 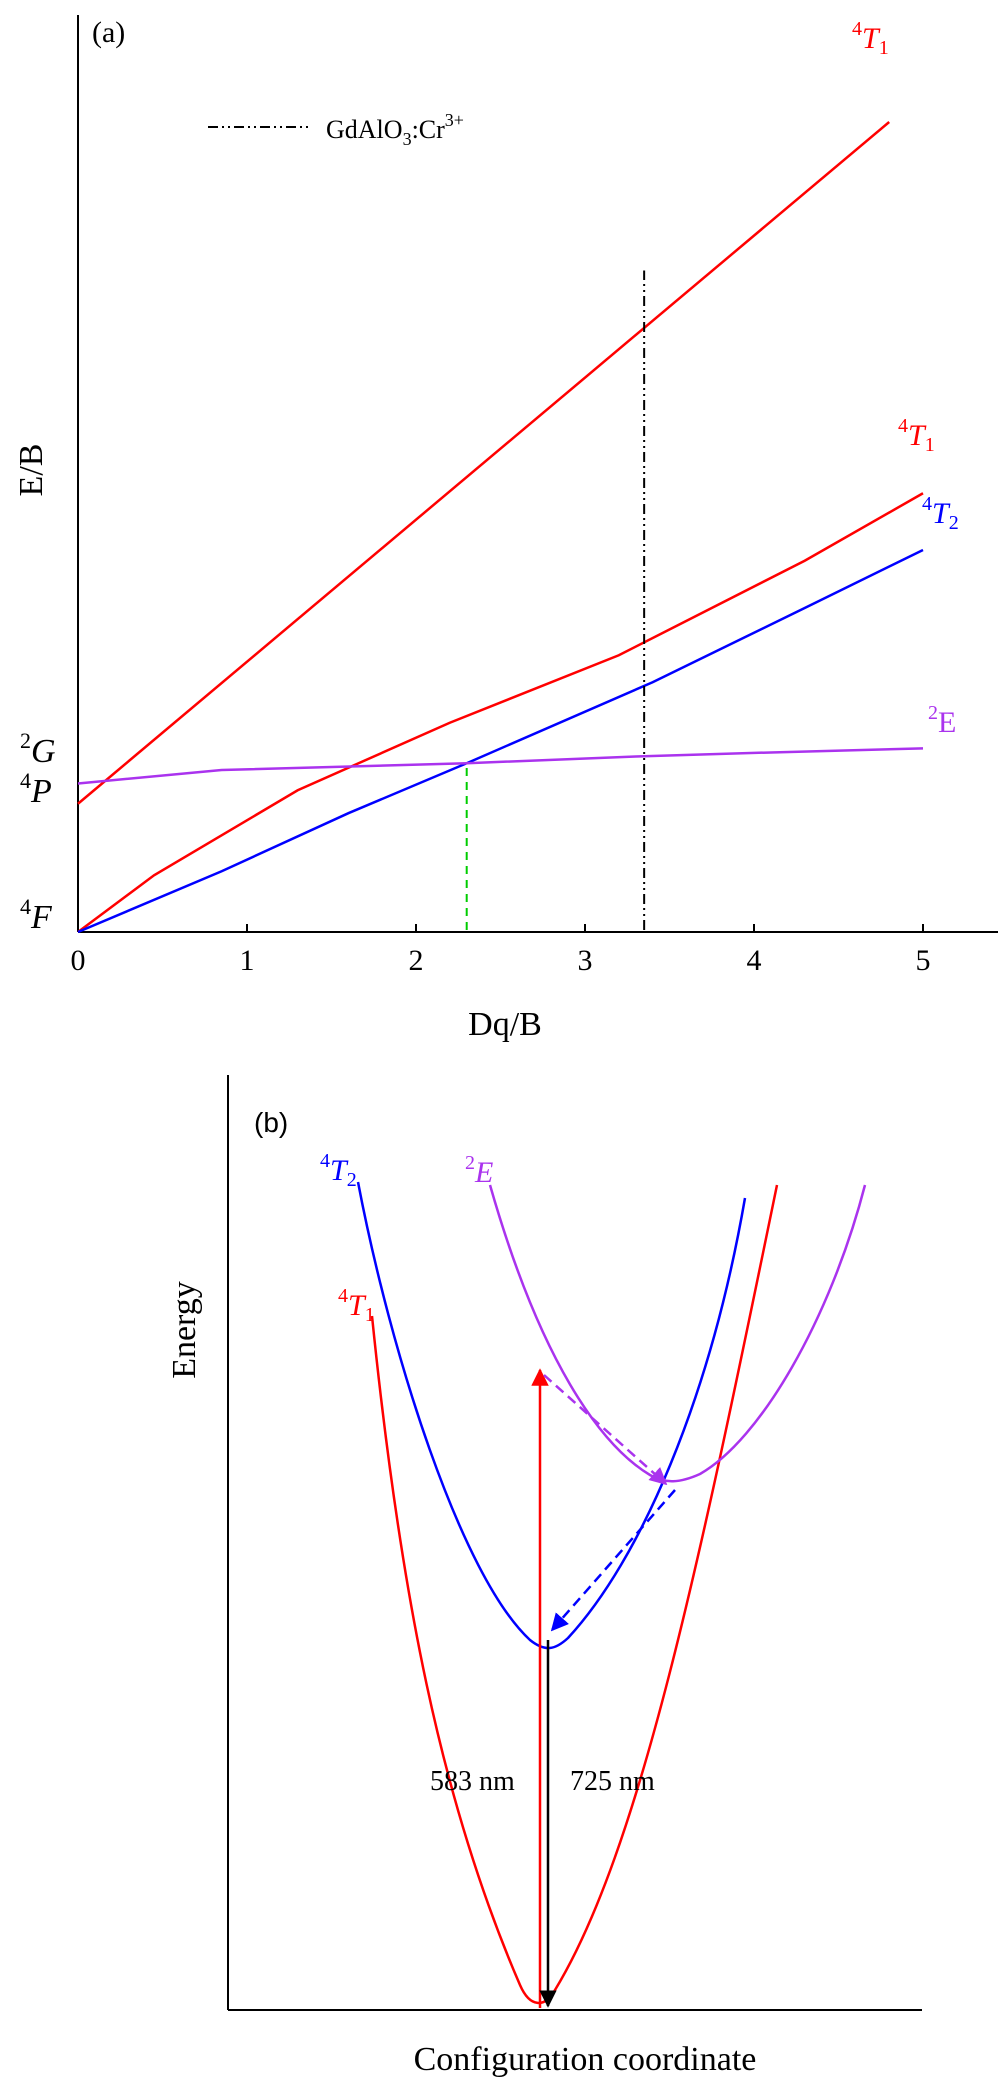 What do you see at coordinates (31, 470) in the screenshot?
I see `y-axis-label: E/B` at bounding box center [31, 470].